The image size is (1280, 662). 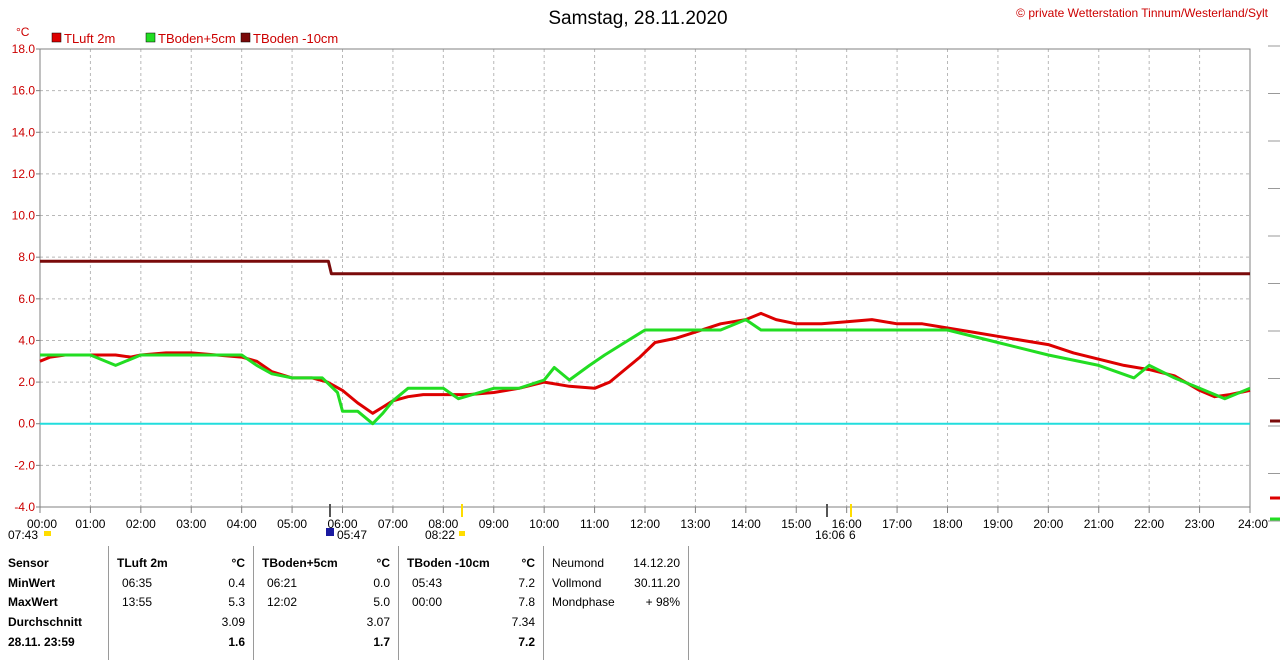 What do you see at coordinates (33, 602) in the screenshot?
I see `row-label-max: MaxWert` at bounding box center [33, 602].